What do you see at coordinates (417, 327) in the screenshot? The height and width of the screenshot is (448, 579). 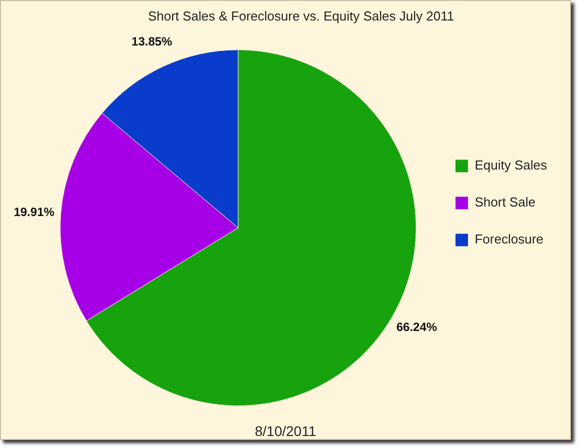 I see `data-label: 66.24%` at bounding box center [417, 327].